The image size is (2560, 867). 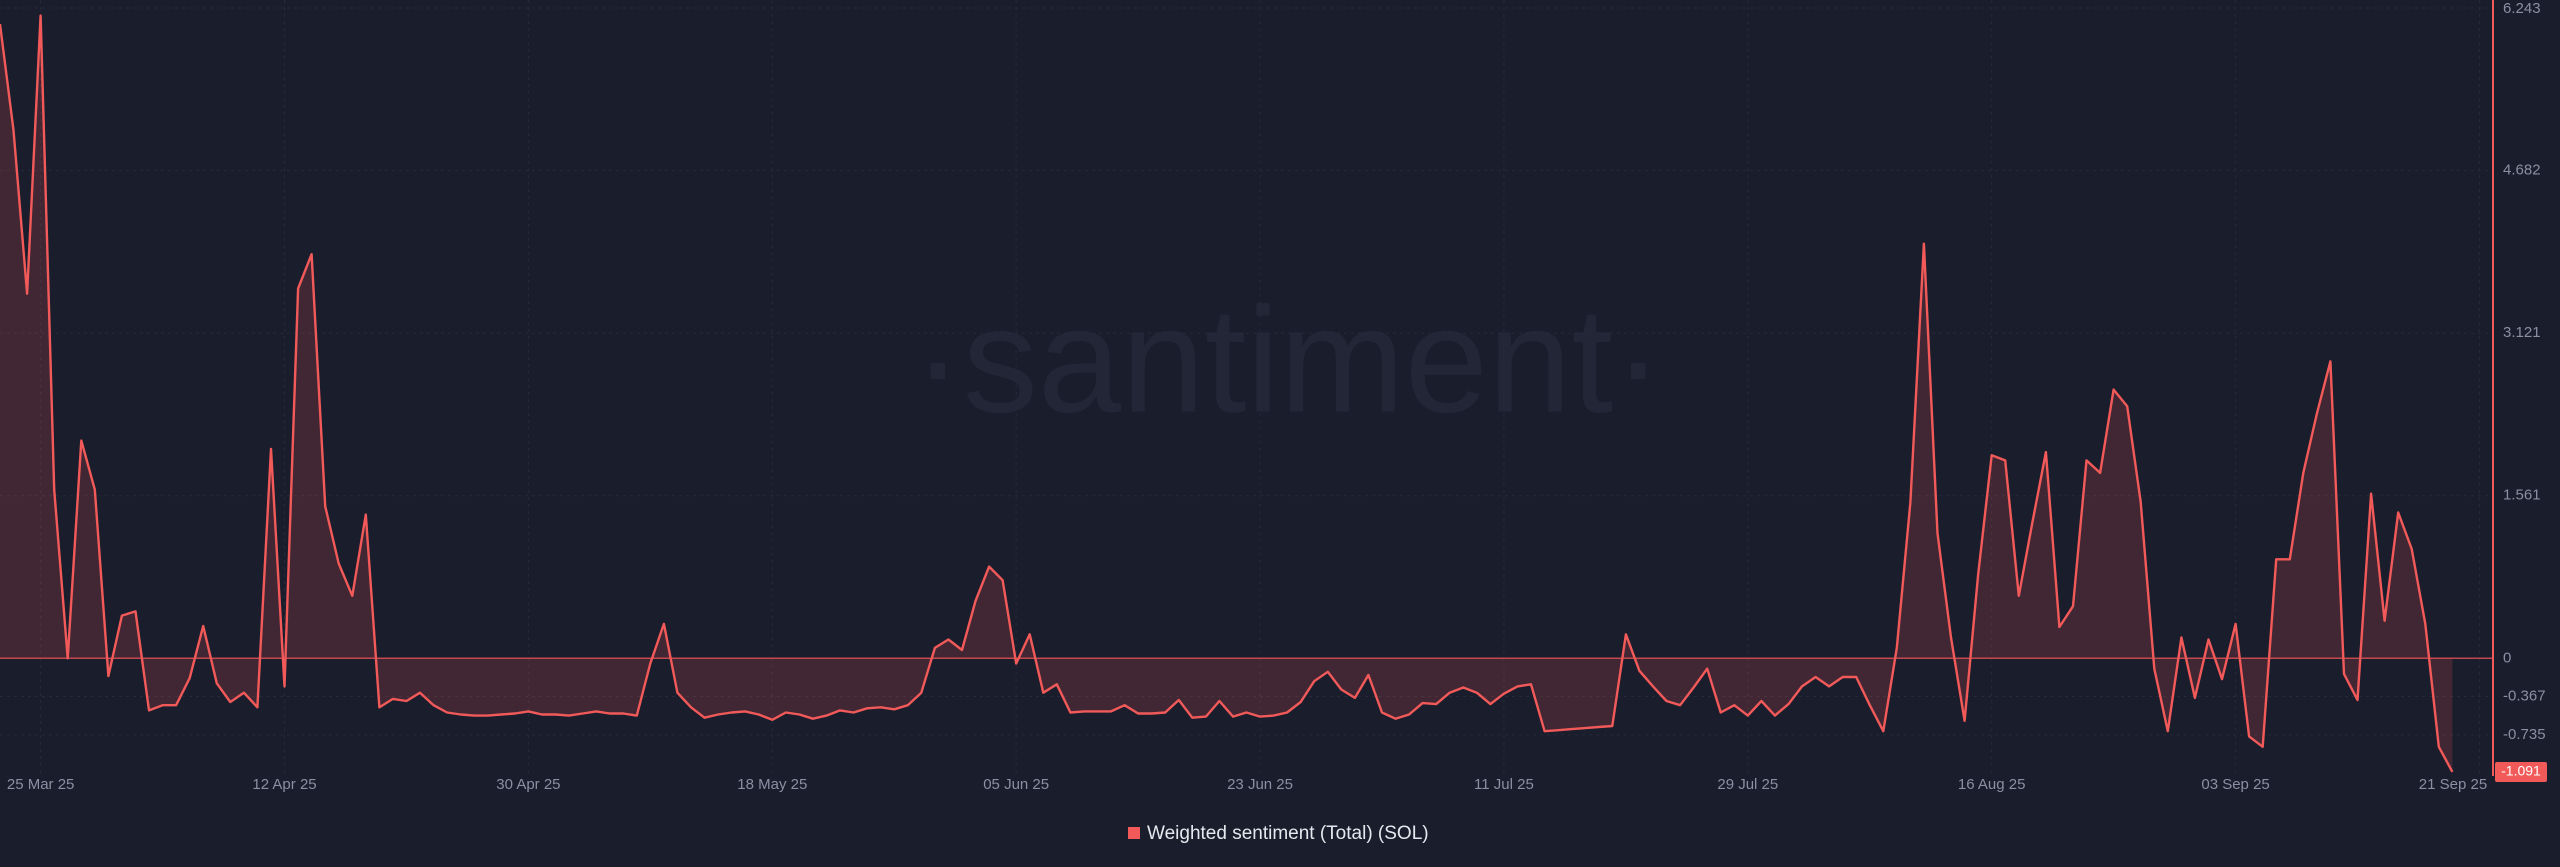 I want to click on y-tick-label: 1.561, so click(x=2522, y=495).